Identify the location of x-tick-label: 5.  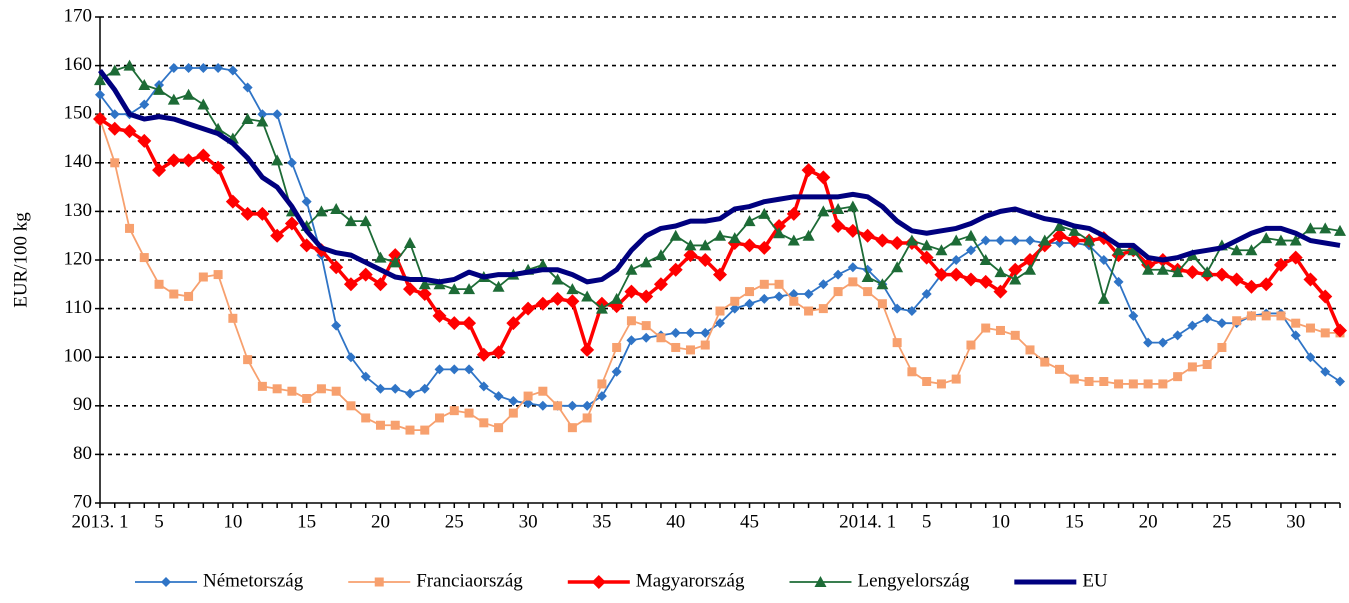
(927, 521).